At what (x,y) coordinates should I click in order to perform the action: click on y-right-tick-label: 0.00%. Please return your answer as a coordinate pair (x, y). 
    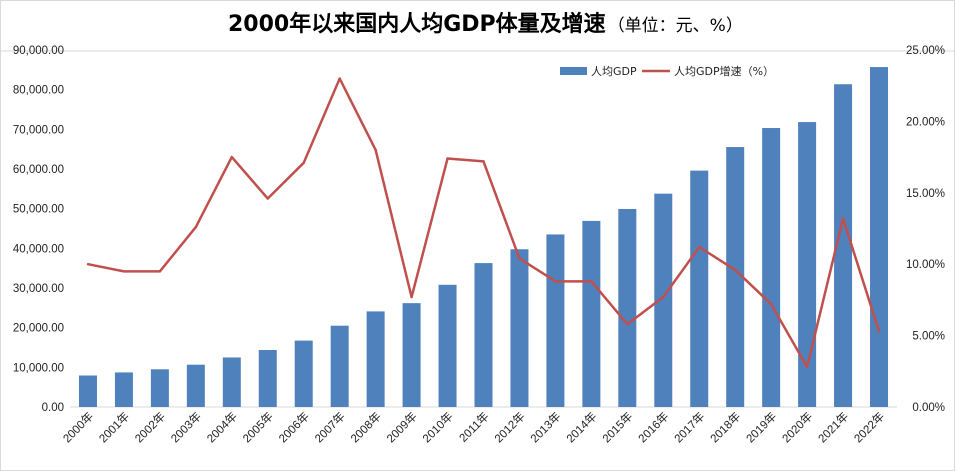
    Looking at the image, I should click on (928, 408).